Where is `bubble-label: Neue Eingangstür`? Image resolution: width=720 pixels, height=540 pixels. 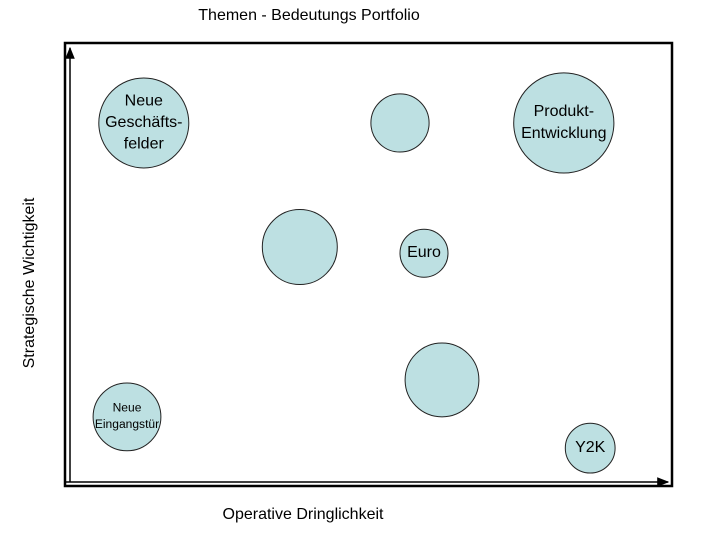 bubble-label: Neue Eingangstür is located at coordinates (127, 416).